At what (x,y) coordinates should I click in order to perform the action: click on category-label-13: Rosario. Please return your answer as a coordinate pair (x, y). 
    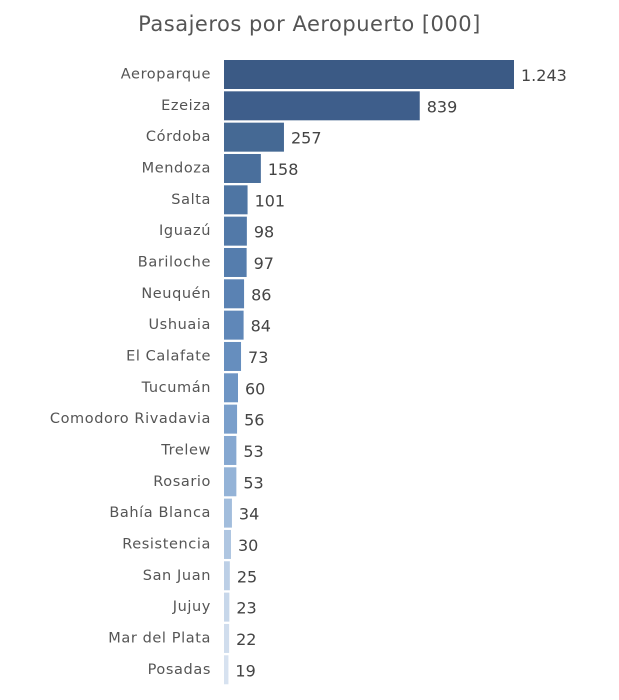
    Looking at the image, I should click on (182, 482).